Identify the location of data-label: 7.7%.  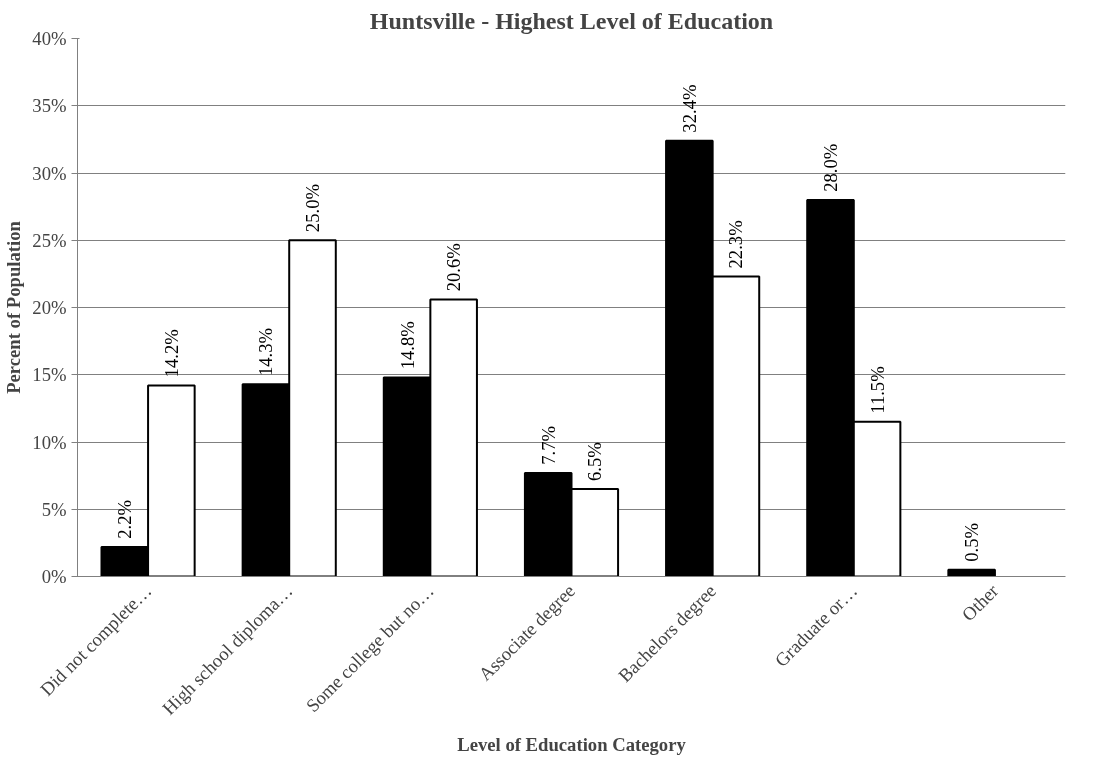
(548, 445).